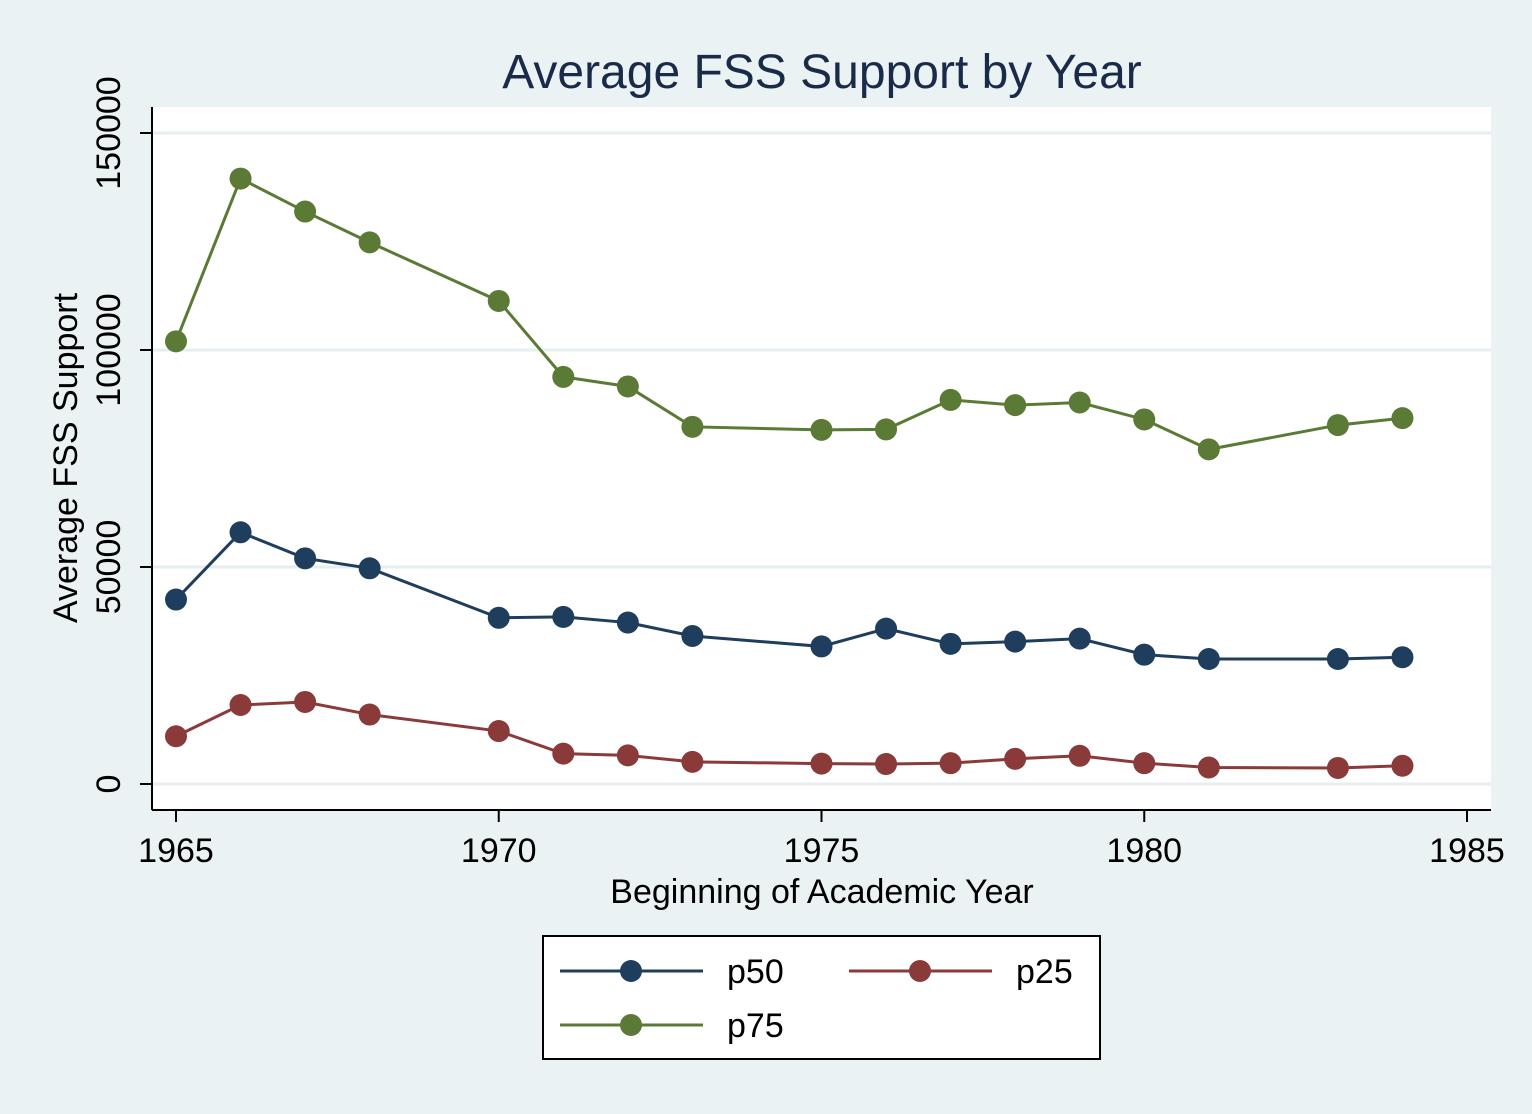 The height and width of the screenshot is (1114, 1532). What do you see at coordinates (627, 386) in the screenshot?
I see `point-p75-1972` at bounding box center [627, 386].